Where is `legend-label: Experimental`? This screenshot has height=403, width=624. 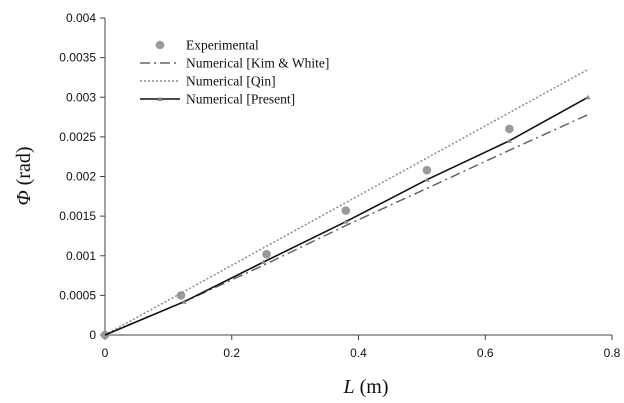 legend-label: Experimental is located at coordinates (222, 45).